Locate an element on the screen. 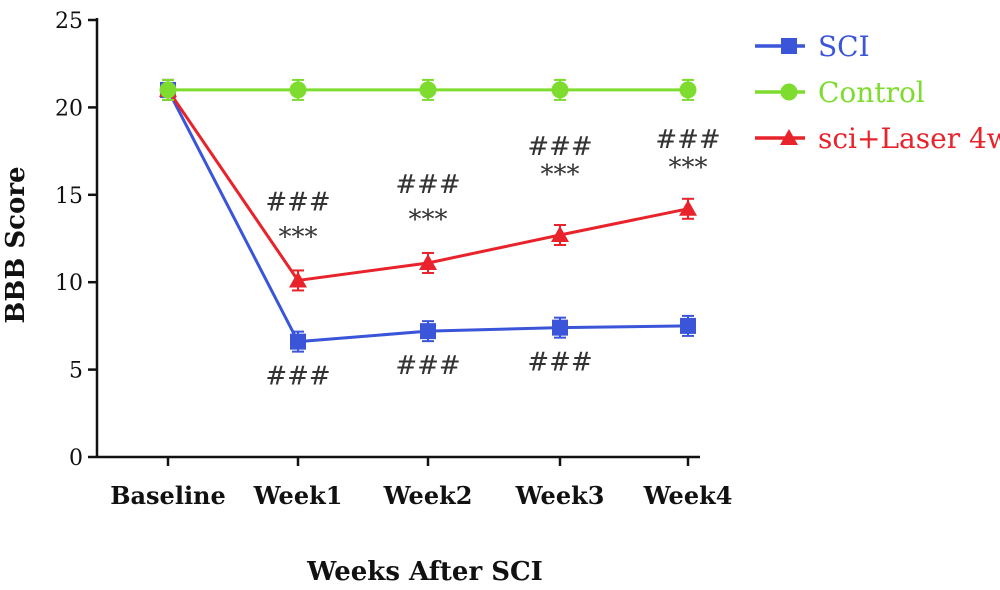 This screenshot has width=1000, height=590. x-tick-label: Week2 is located at coordinates (428, 495).